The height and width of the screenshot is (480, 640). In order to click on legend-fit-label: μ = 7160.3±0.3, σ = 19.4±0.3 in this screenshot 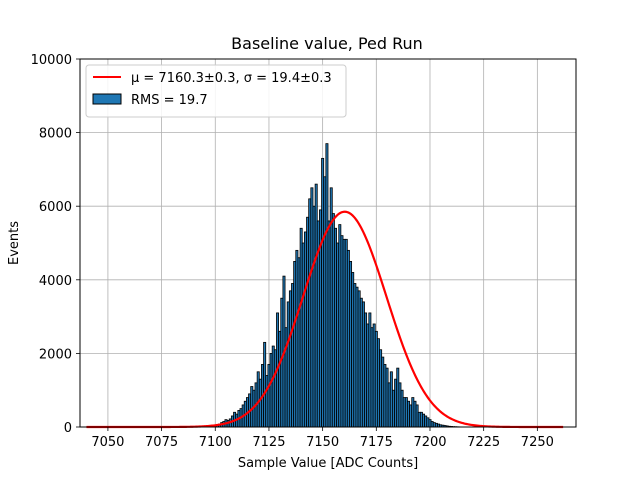, I will do `click(231, 78)`.